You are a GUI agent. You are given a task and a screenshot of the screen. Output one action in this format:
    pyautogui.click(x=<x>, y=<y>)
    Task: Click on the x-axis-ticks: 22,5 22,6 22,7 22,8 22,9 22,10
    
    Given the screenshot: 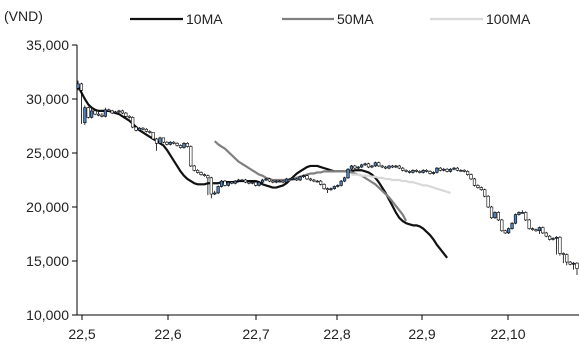 What is the action you would take?
    pyautogui.click(x=297, y=328)
    